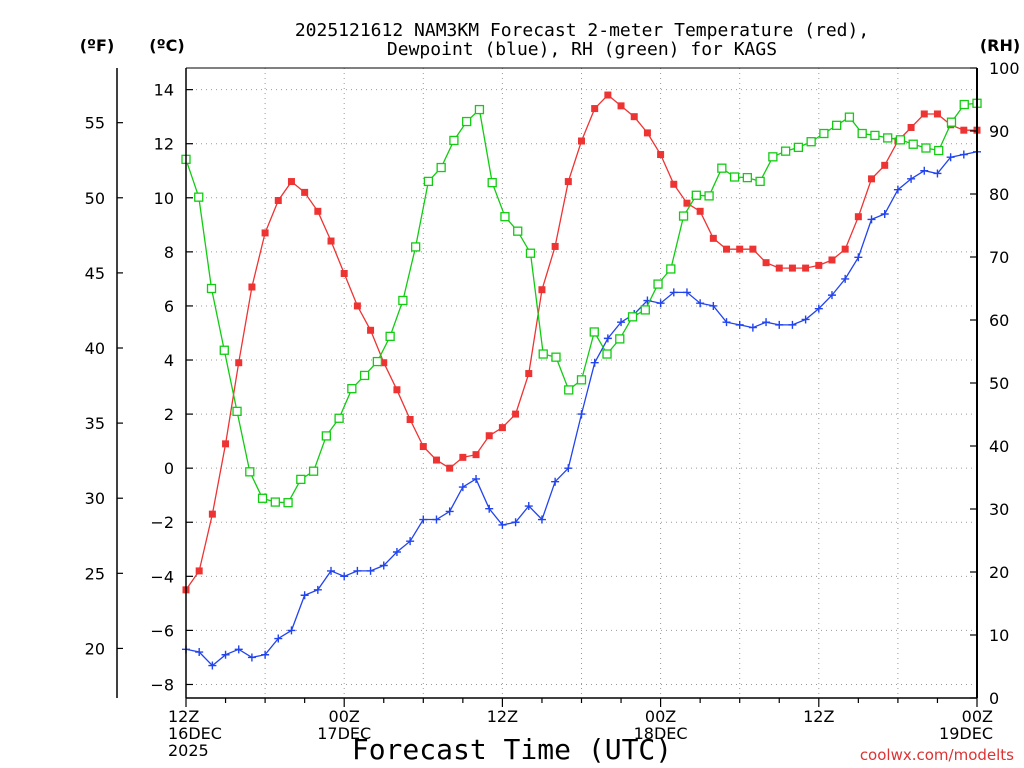  I want to click on x-tick-label: 12Z, so click(183, 716).